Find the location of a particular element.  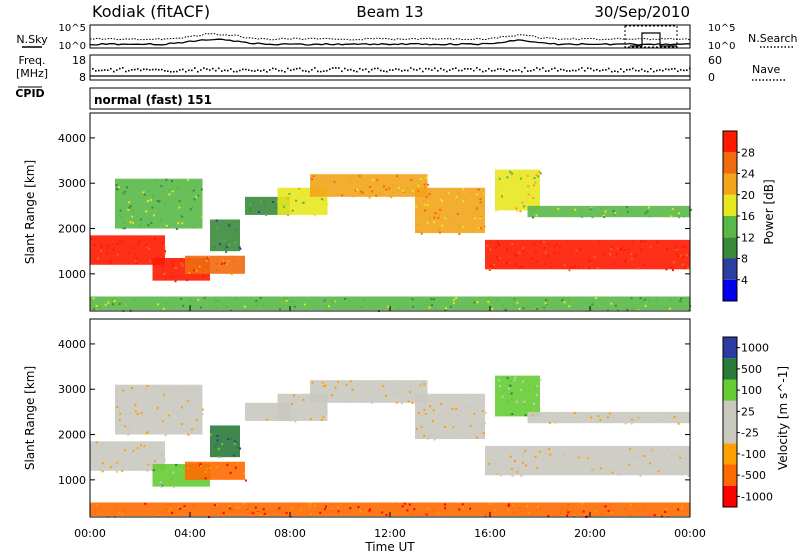

nsearch-series is located at coordinates (390, 36).